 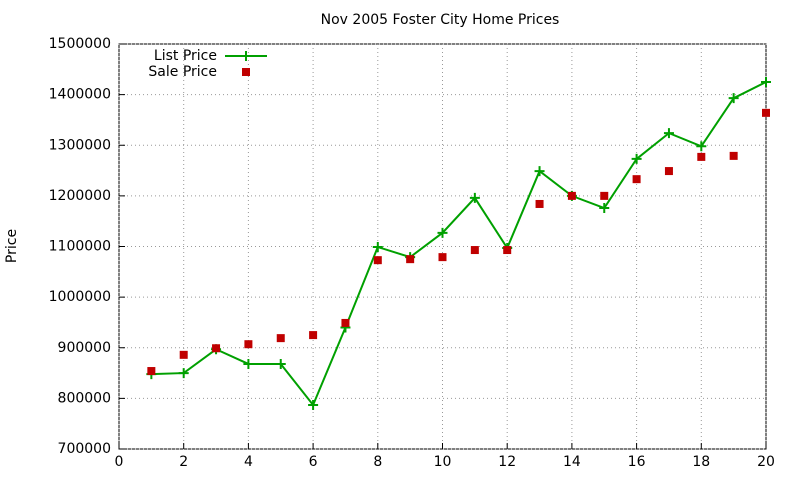 I want to click on legend-label: List Price, so click(x=185, y=56).